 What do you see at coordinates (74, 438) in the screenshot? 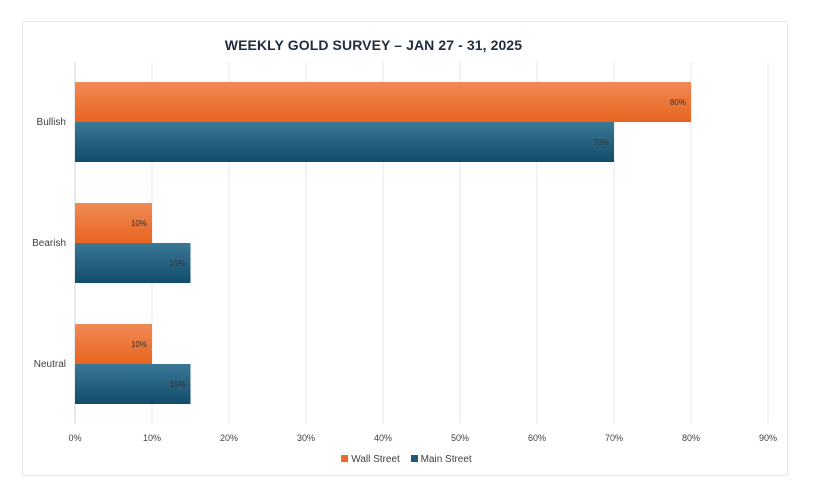
I see `x-tick-label-0: 0%` at bounding box center [74, 438].